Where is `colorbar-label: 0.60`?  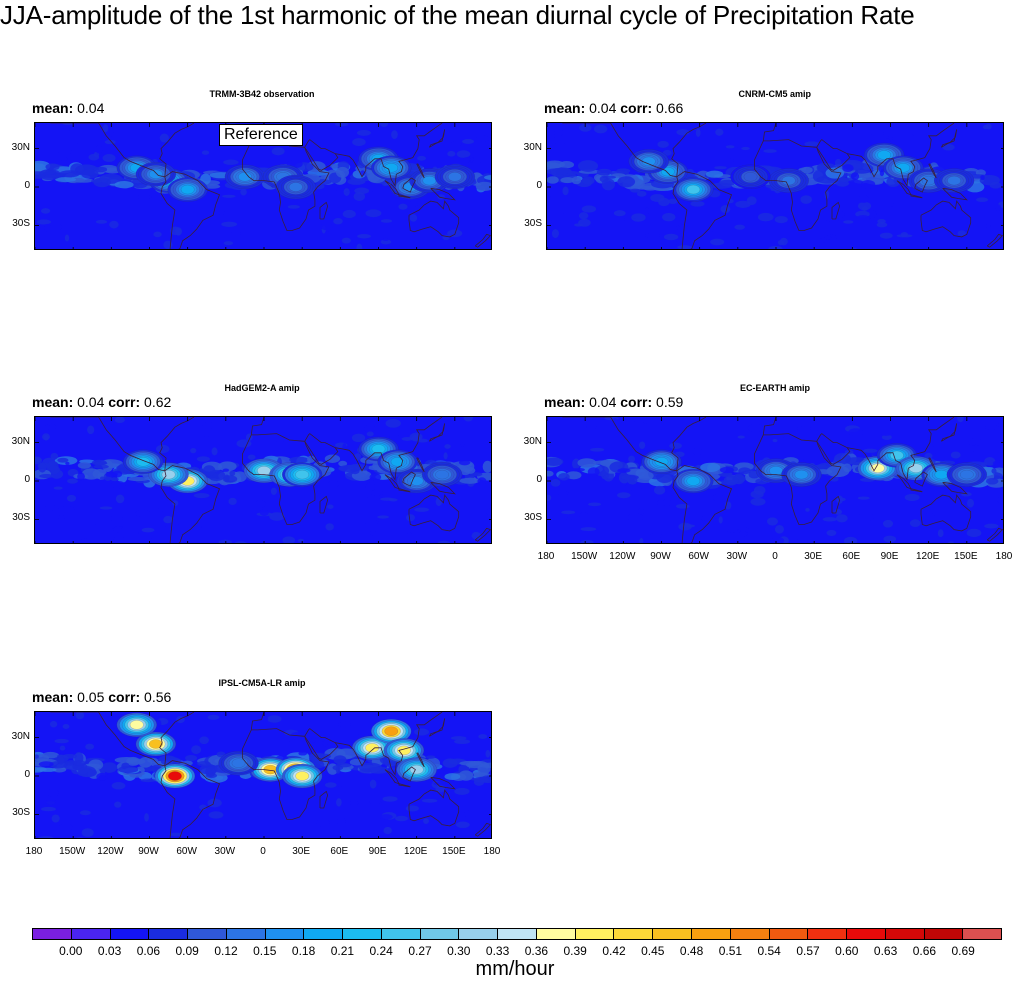
colorbar-label: 0.60 is located at coordinates (847, 951).